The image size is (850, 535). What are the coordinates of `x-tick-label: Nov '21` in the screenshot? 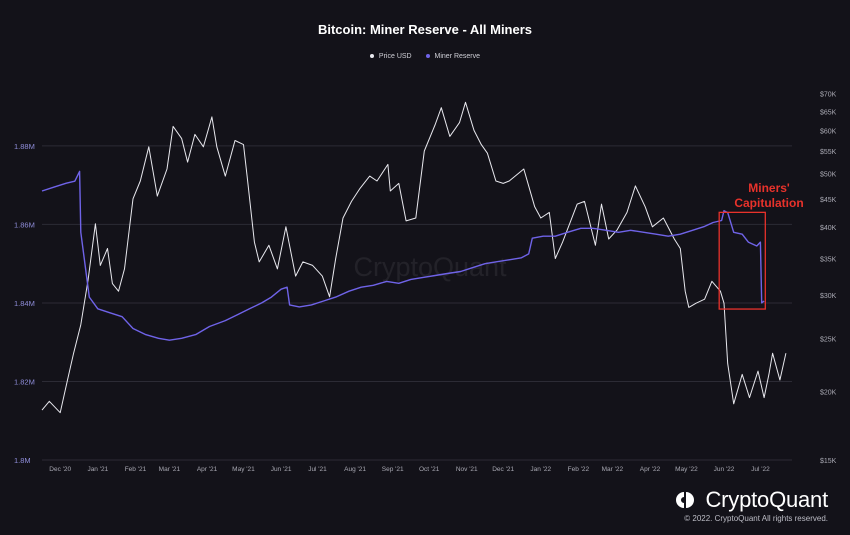 It's located at (467, 469).